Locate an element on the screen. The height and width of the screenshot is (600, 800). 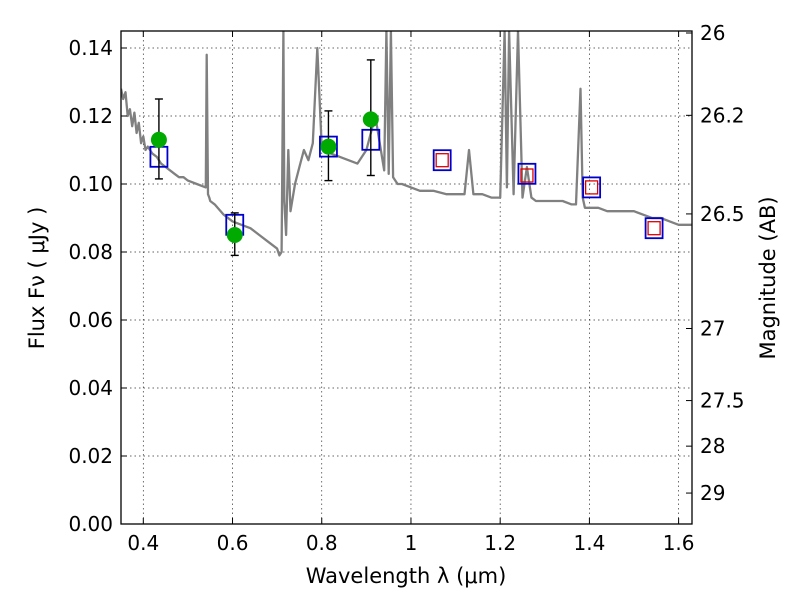
y2-tick-label: 26.2 is located at coordinates (722, 115).